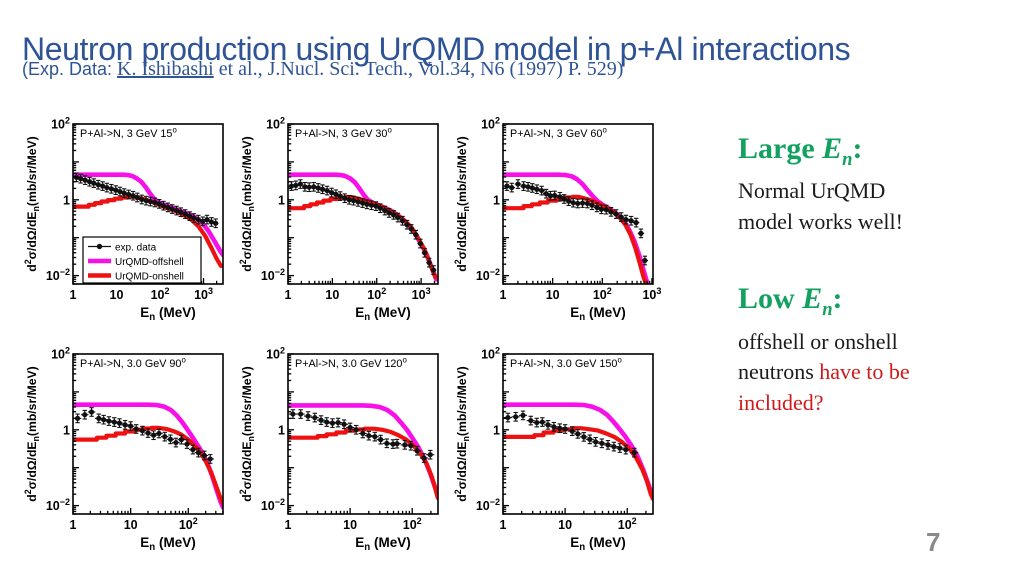 The width and height of the screenshot is (1024, 576). Describe the element at coordinates (133, 363) in the screenshot. I see `svg-text: P+Al->N, 3.0 GeV 90o` at that location.